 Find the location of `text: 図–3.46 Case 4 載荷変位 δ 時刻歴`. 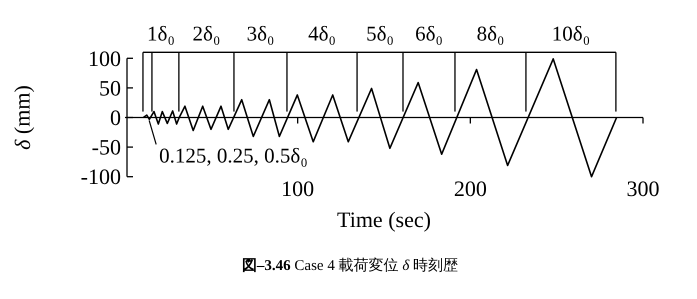

text: 図–3.46 Case 4 載荷変位 δ 時刻歴 is located at coordinates (350, 265).